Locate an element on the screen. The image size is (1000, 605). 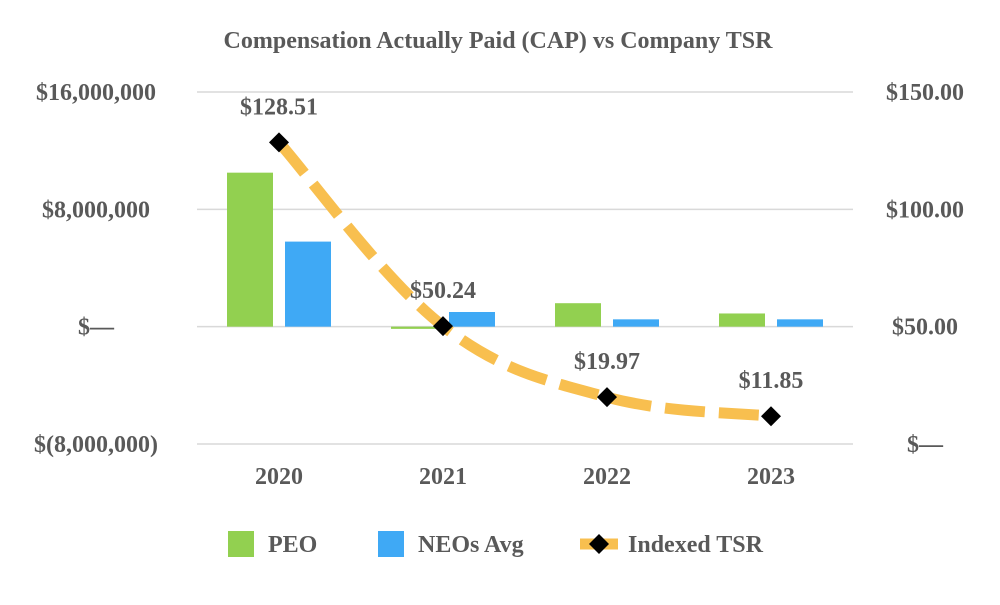
left-axis-tick-label: $(8,000,000) is located at coordinates (96, 445).